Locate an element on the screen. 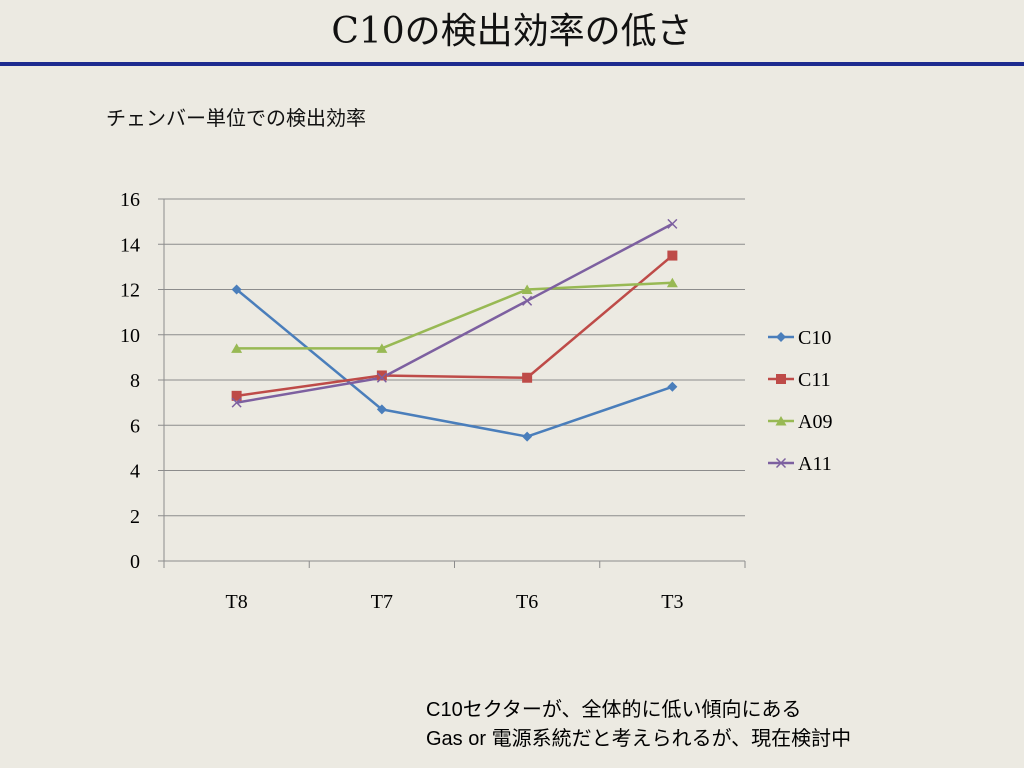  y-tick-labels: 0 2 4 6 8 10 12 14 16 is located at coordinates (130, 381).